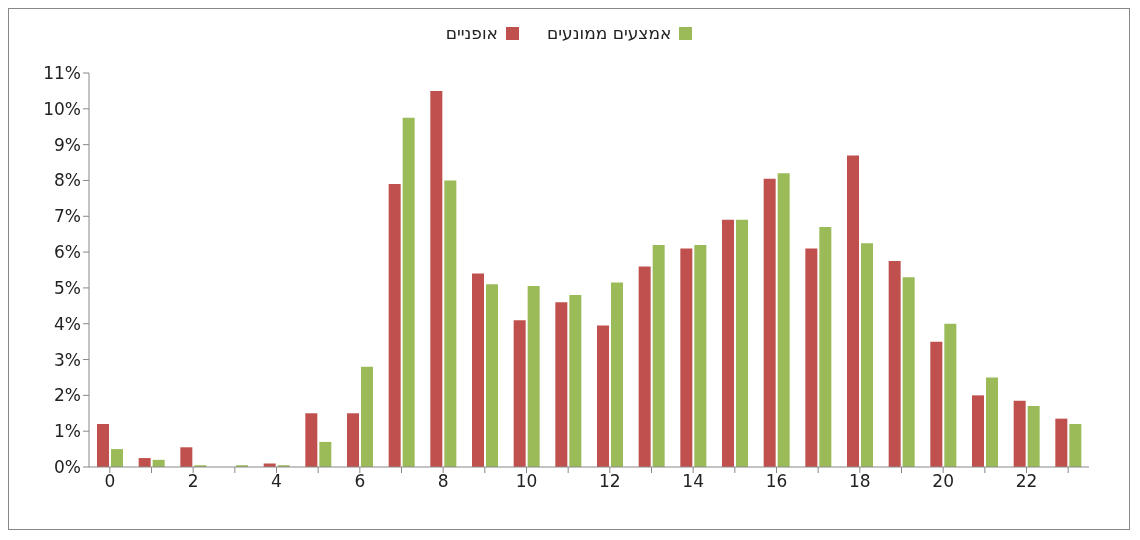  I want to click on x-tick-label: 14, so click(693, 481).